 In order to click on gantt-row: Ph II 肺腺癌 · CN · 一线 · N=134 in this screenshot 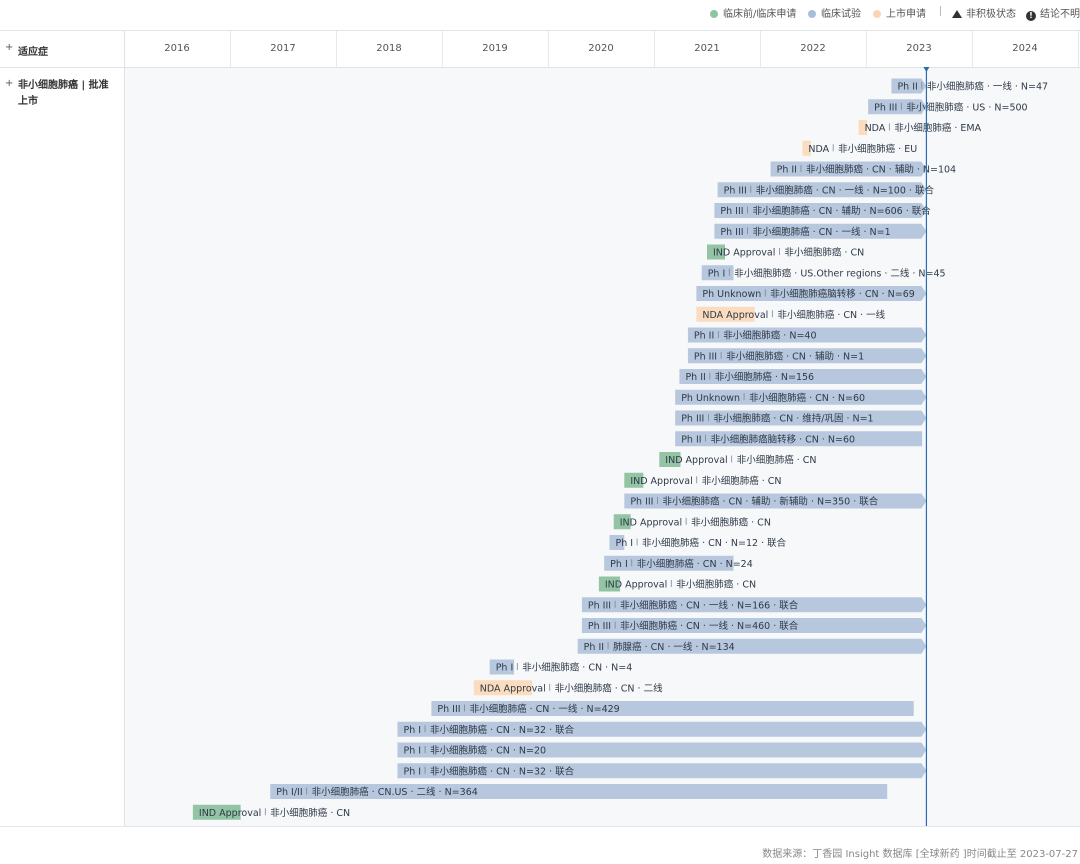, I will do `click(752, 646)`.